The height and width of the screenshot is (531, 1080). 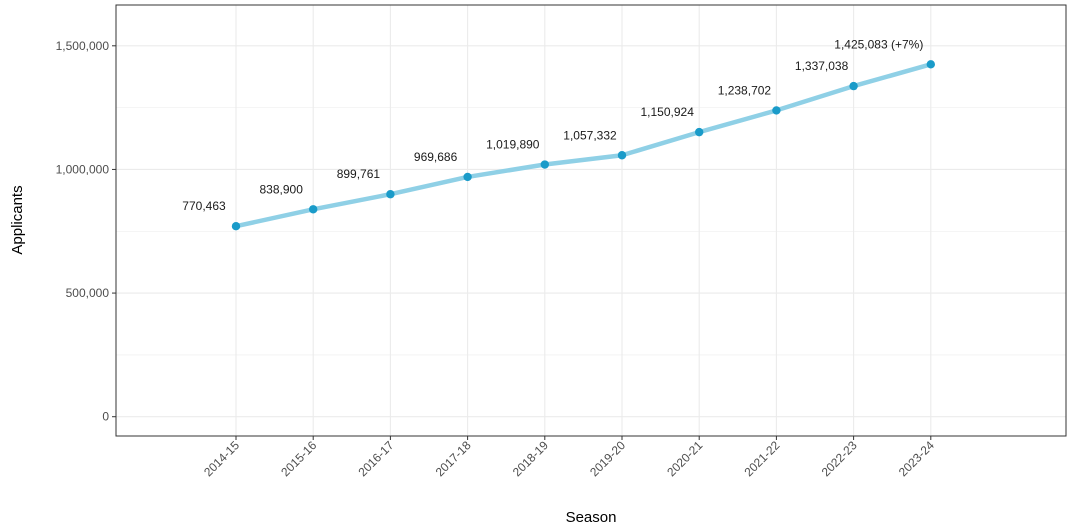 I want to click on data-label: 1,425,083 (+7%), so click(x=878, y=44).